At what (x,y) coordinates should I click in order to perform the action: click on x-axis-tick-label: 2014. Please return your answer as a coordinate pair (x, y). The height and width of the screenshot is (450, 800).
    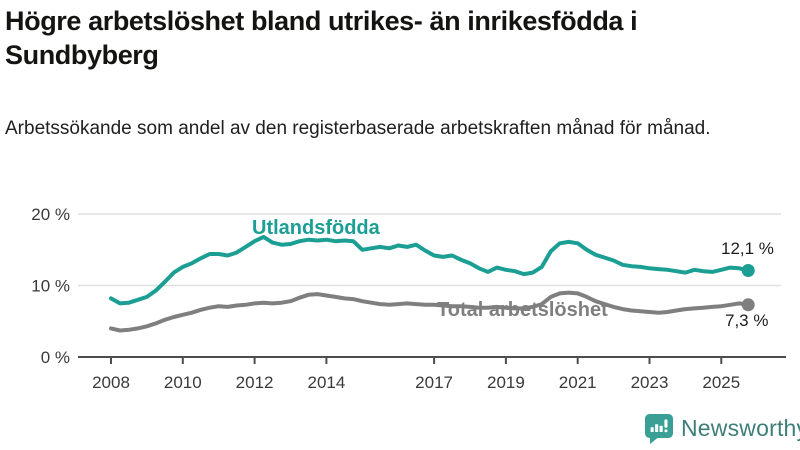
    Looking at the image, I should click on (326, 382).